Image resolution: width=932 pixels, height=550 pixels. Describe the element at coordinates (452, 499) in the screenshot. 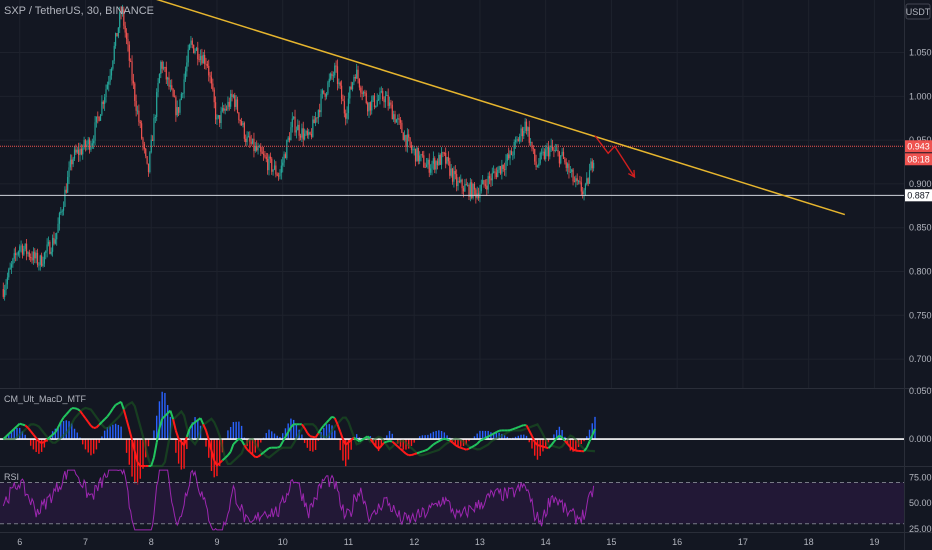

I see `rsi-pane` at that location.